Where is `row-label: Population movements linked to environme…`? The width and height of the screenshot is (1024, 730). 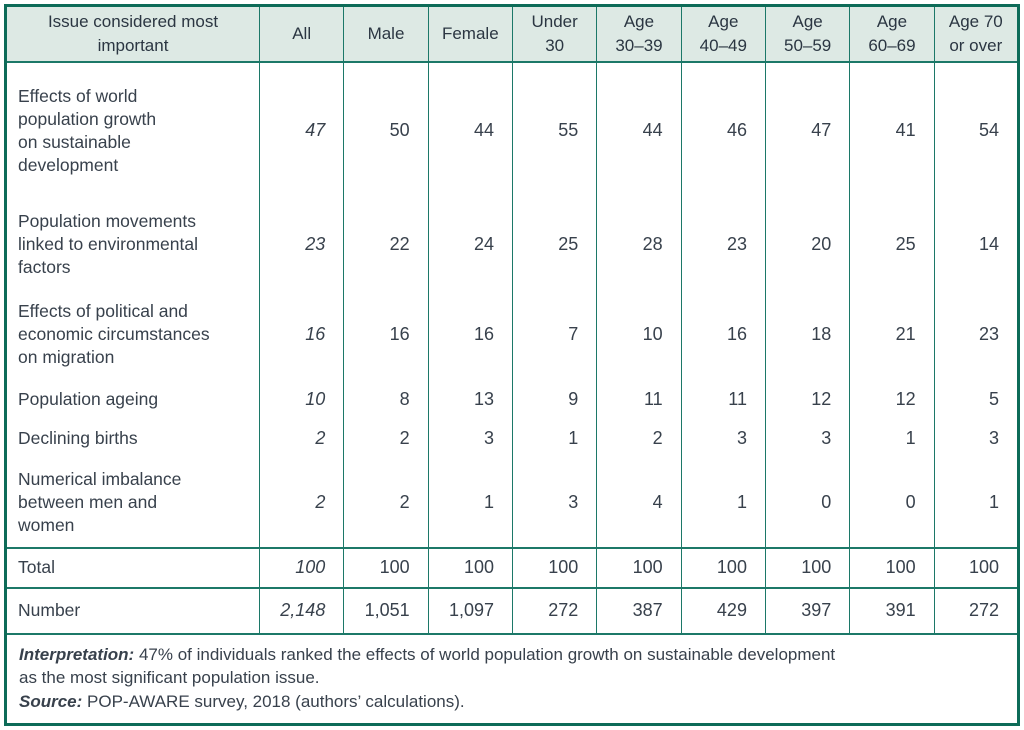
row-label: Population movements linked to environme… is located at coordinates (132, 244).